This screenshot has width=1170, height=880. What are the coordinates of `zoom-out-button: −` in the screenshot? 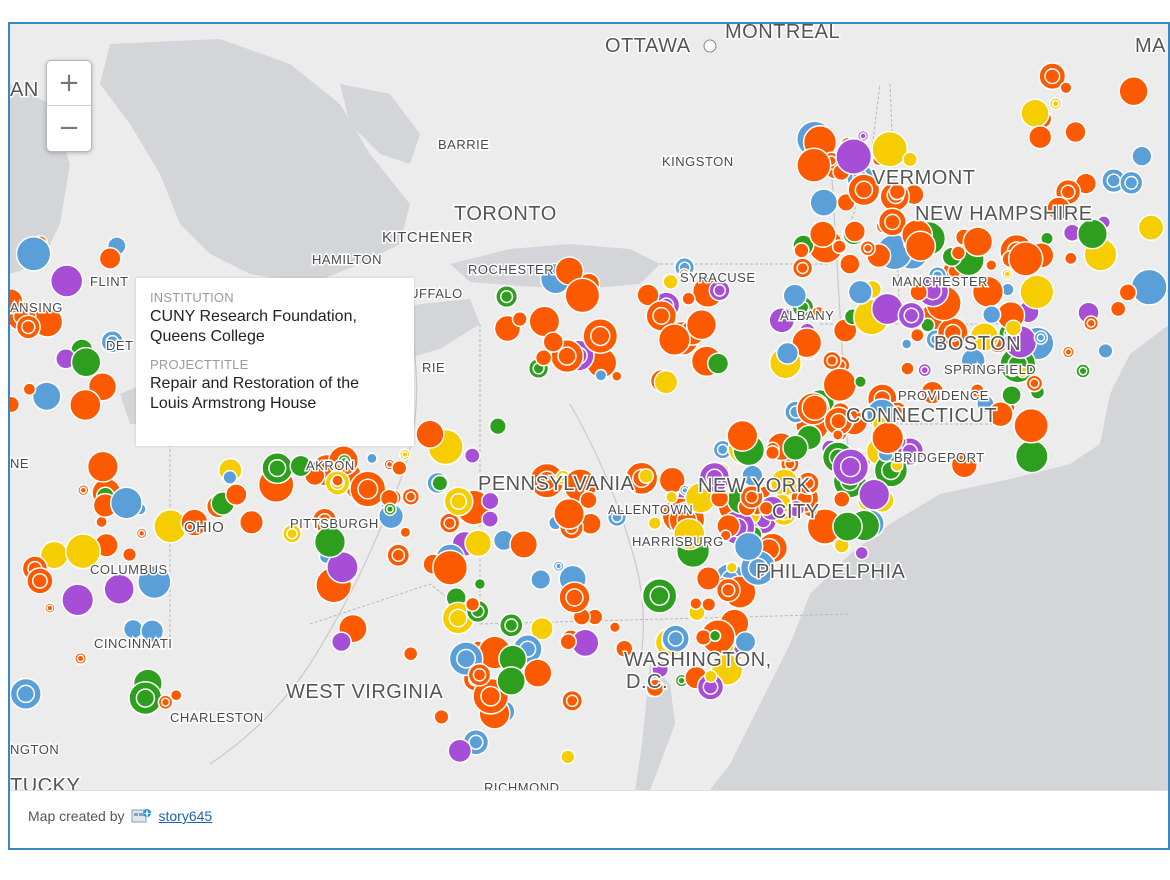 It's located at (69, 127).